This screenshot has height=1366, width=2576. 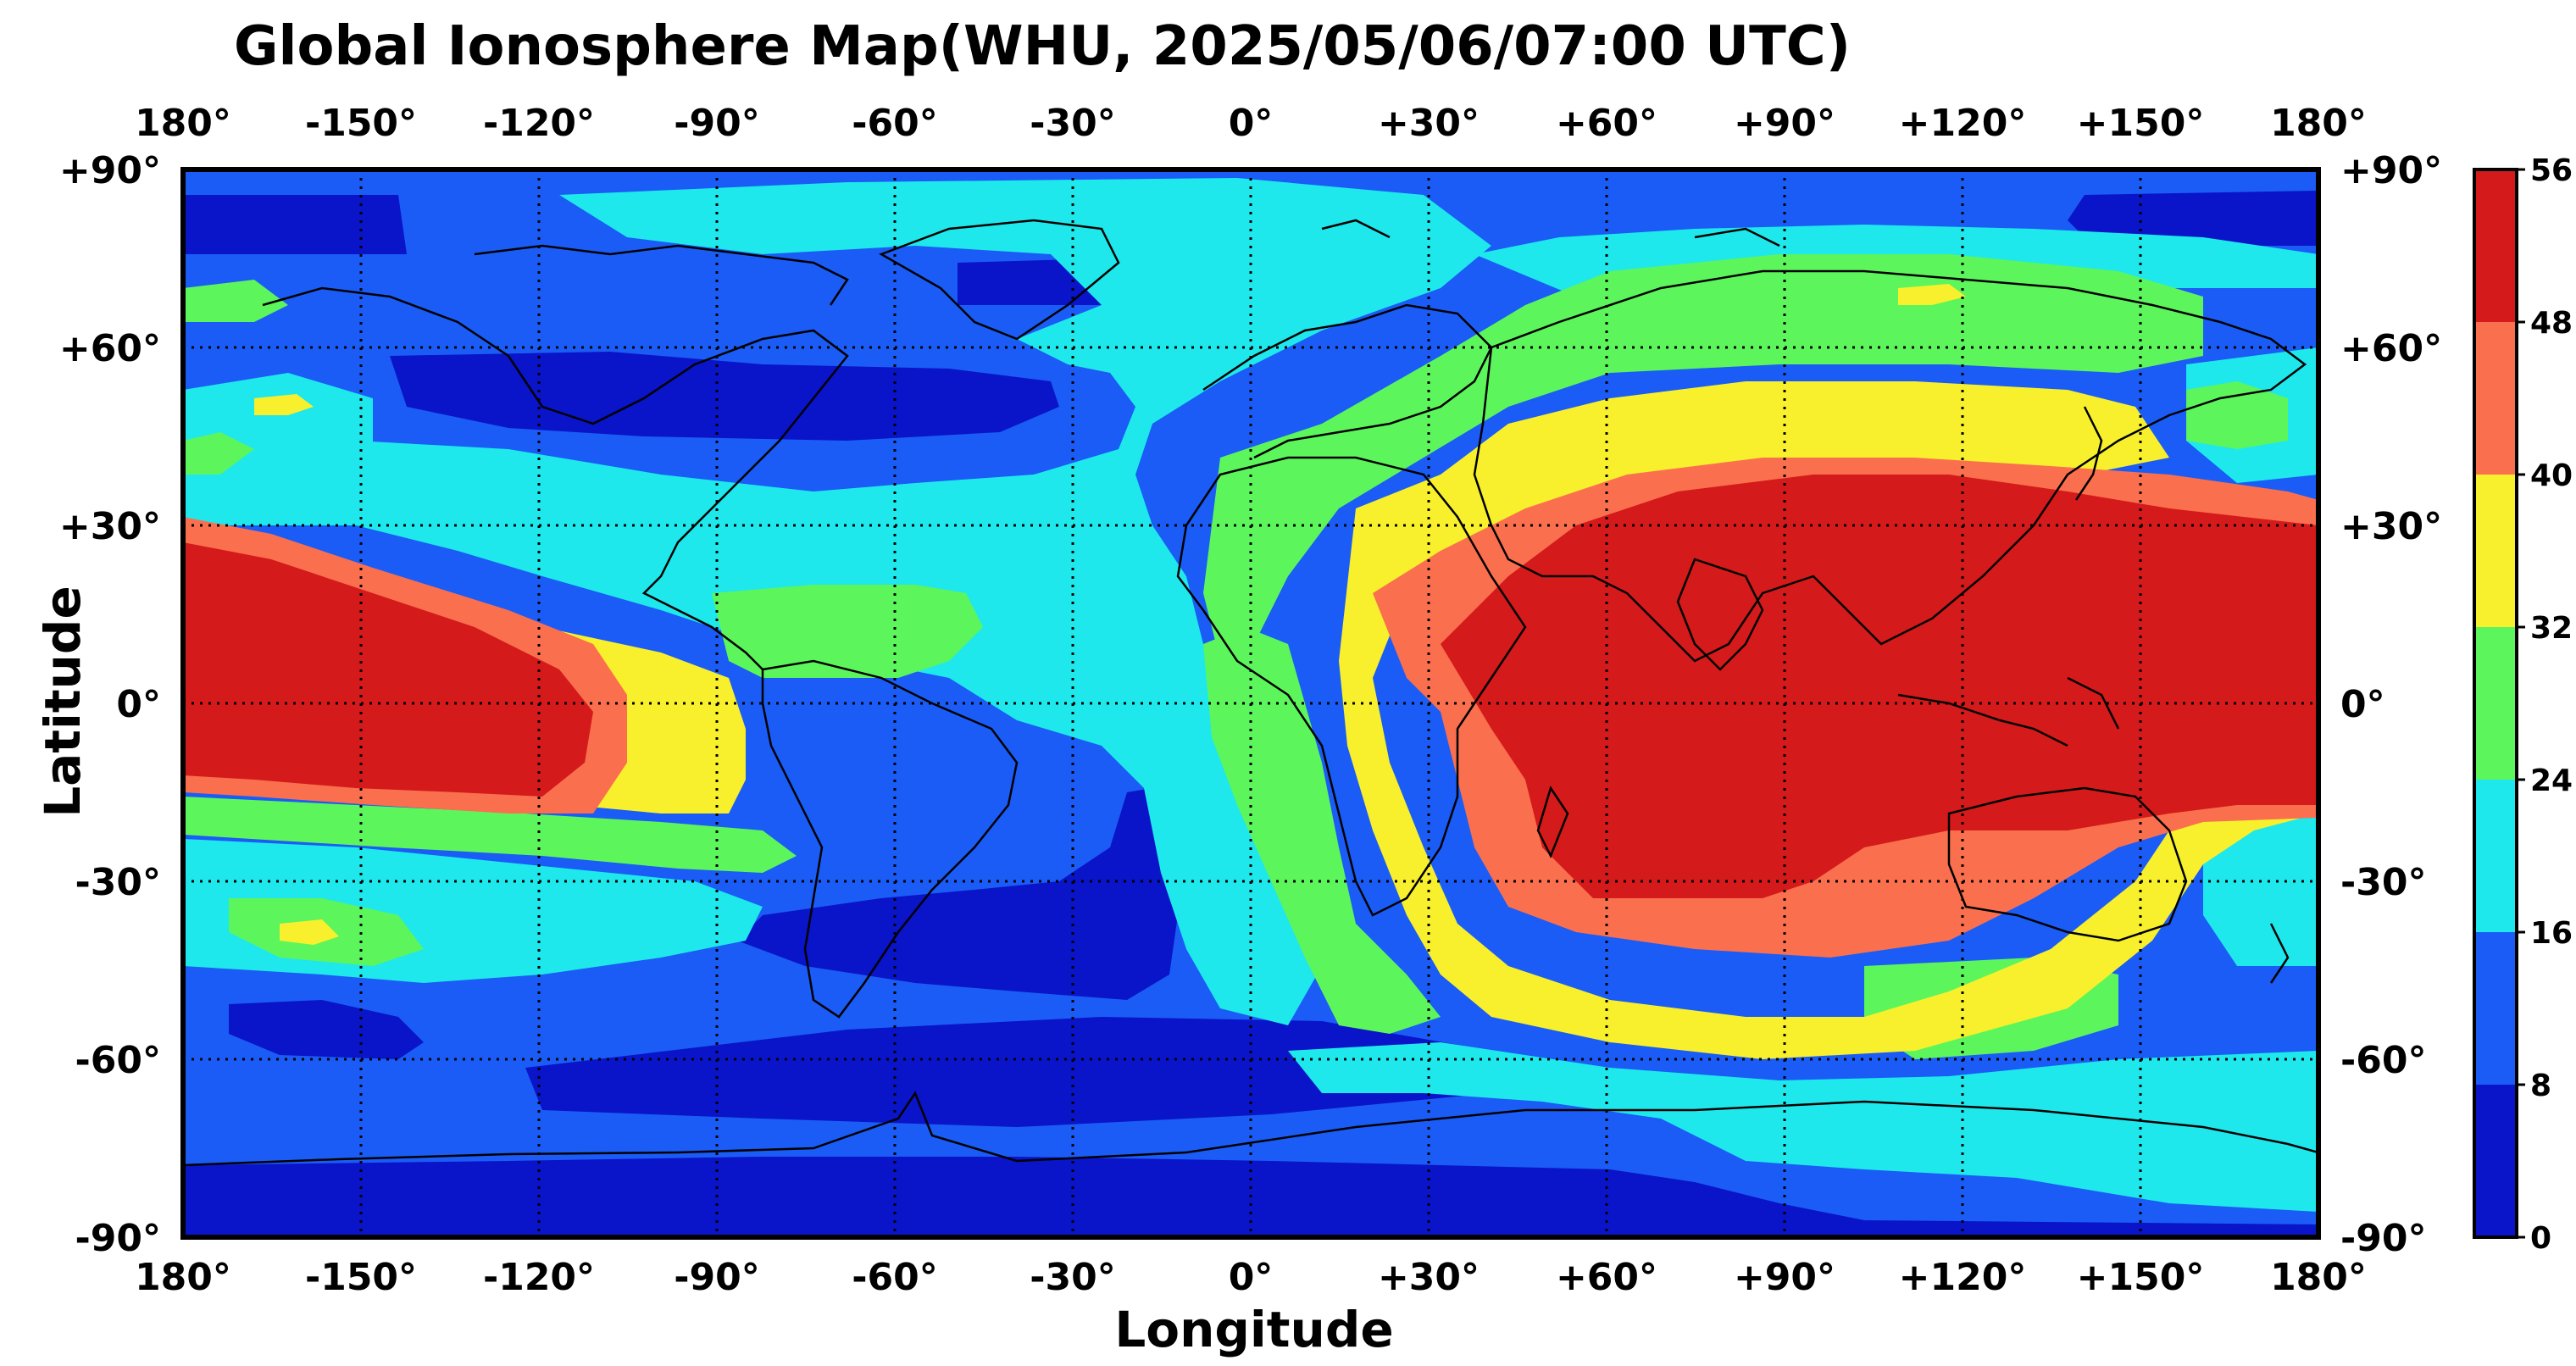 What do you see at coordinates (110, 704) in the screenshot?
I see `y-tick-labels-left: +90° +60° +30° 0° -30° -60° -90°` at bounding box center [110, 704].